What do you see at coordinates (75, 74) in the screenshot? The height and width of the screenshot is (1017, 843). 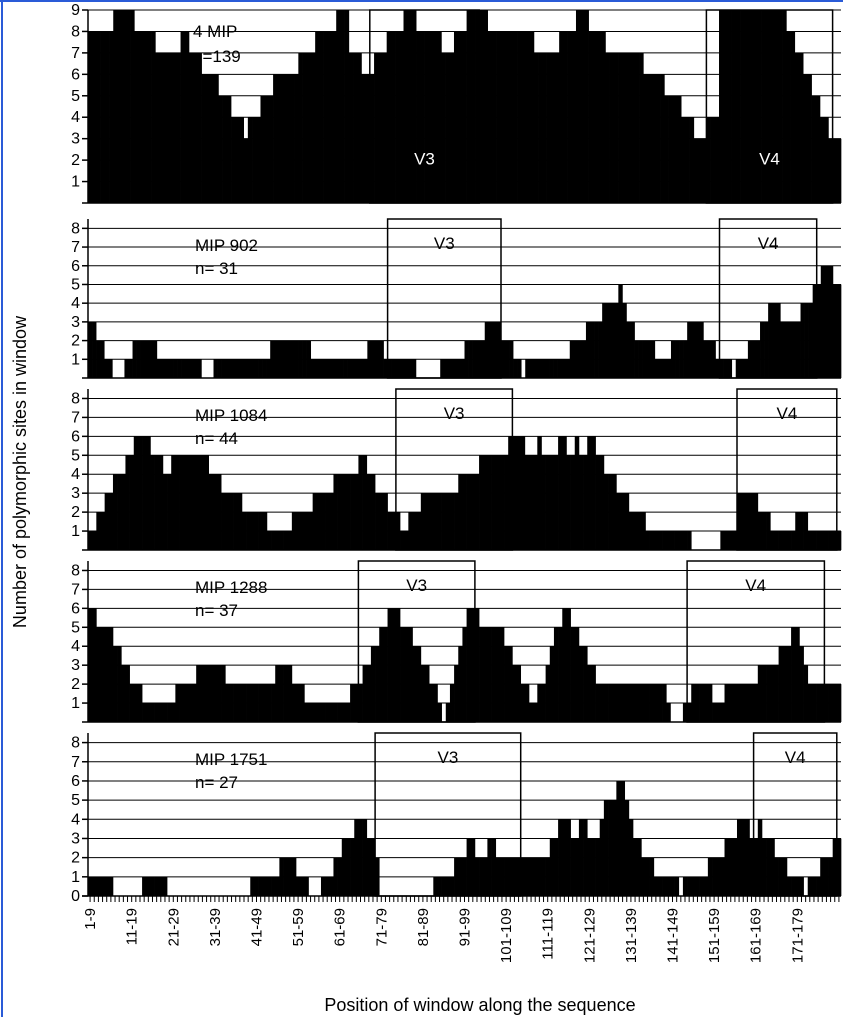 I see `y-tick-label: 6` at bounding box center [75, 74].